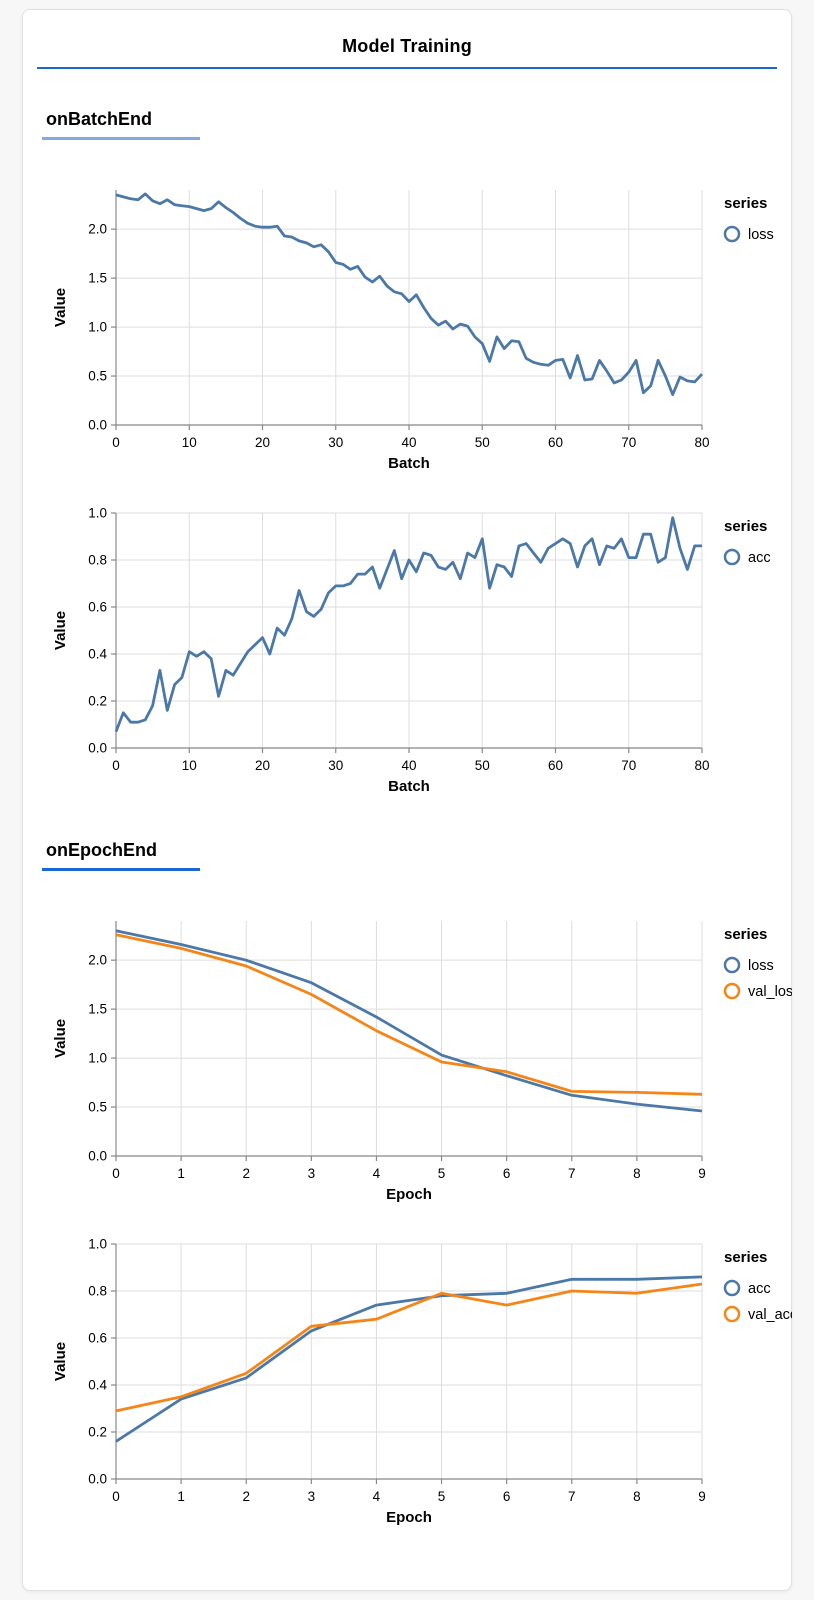 The width and height of the screenshot is (814, 1600). Describe the element at coordinates (770, 992) in the screenshot. I see `legend-label-val_loss: val_loss` at that location.